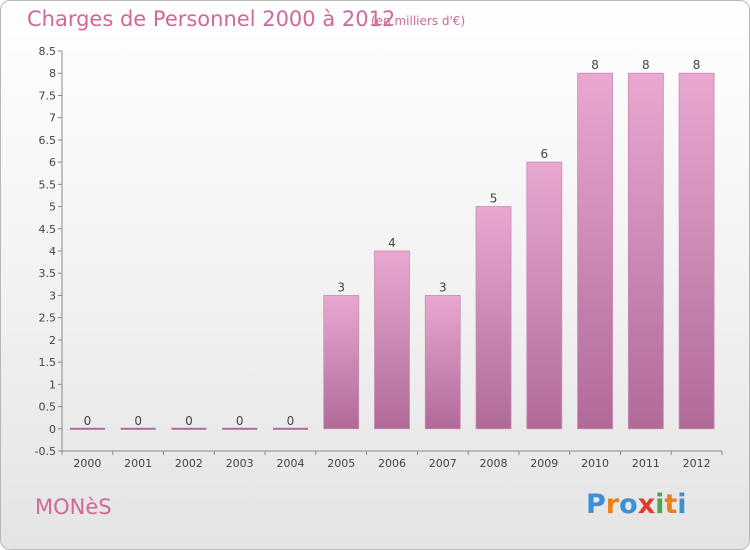 The width and height of the screenshot is (750, 550). What do you see at coordinates (52, 340) in the screenshot?
I see `y-tick-label: 2` at bounding box center [52, 340].